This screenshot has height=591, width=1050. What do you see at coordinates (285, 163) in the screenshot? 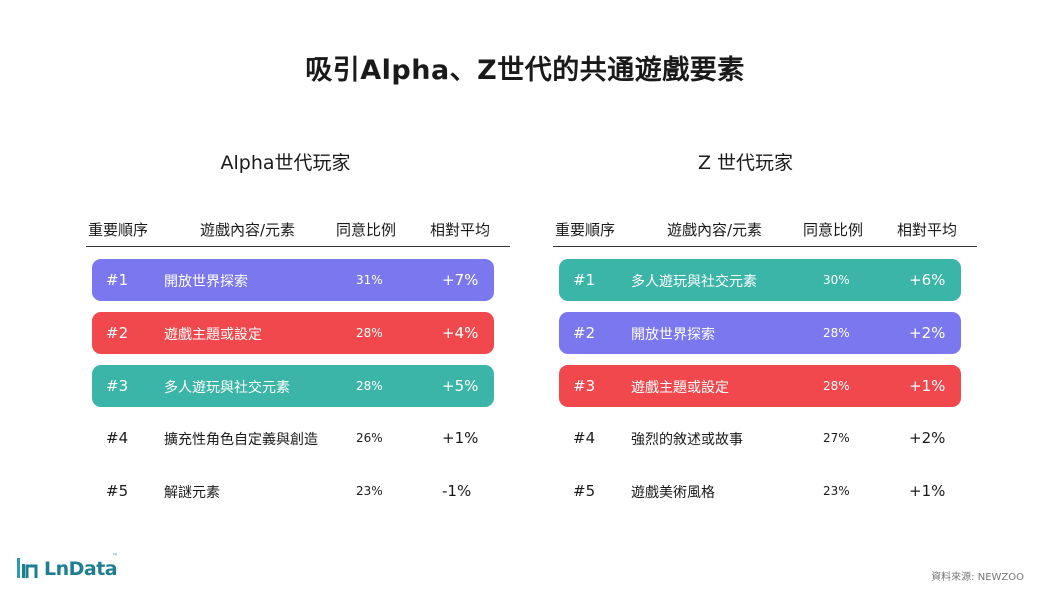
I see `panel-title: Alpha世代玩家` at bounding box center [285, 163].